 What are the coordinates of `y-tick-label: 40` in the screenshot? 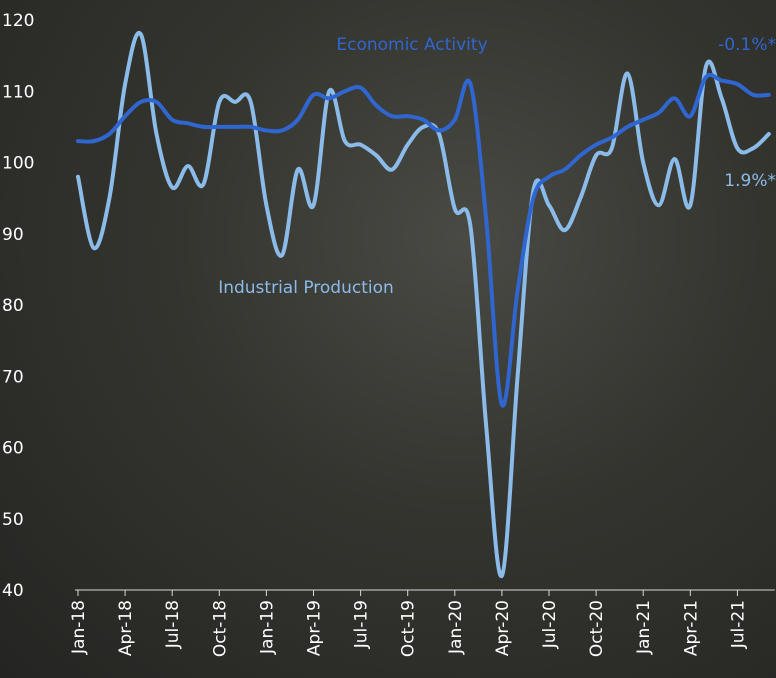 It's located at (13, 591).